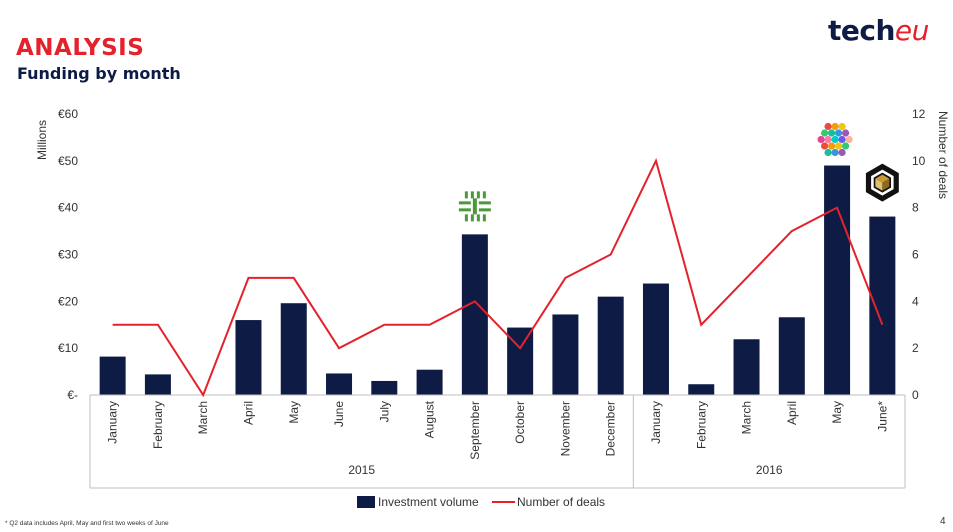 The width and height of the screenshot is (953, 532). Describe the element at coordinates (919, 161) in the screenshot. I see `right-tick-label: 10` at that location.